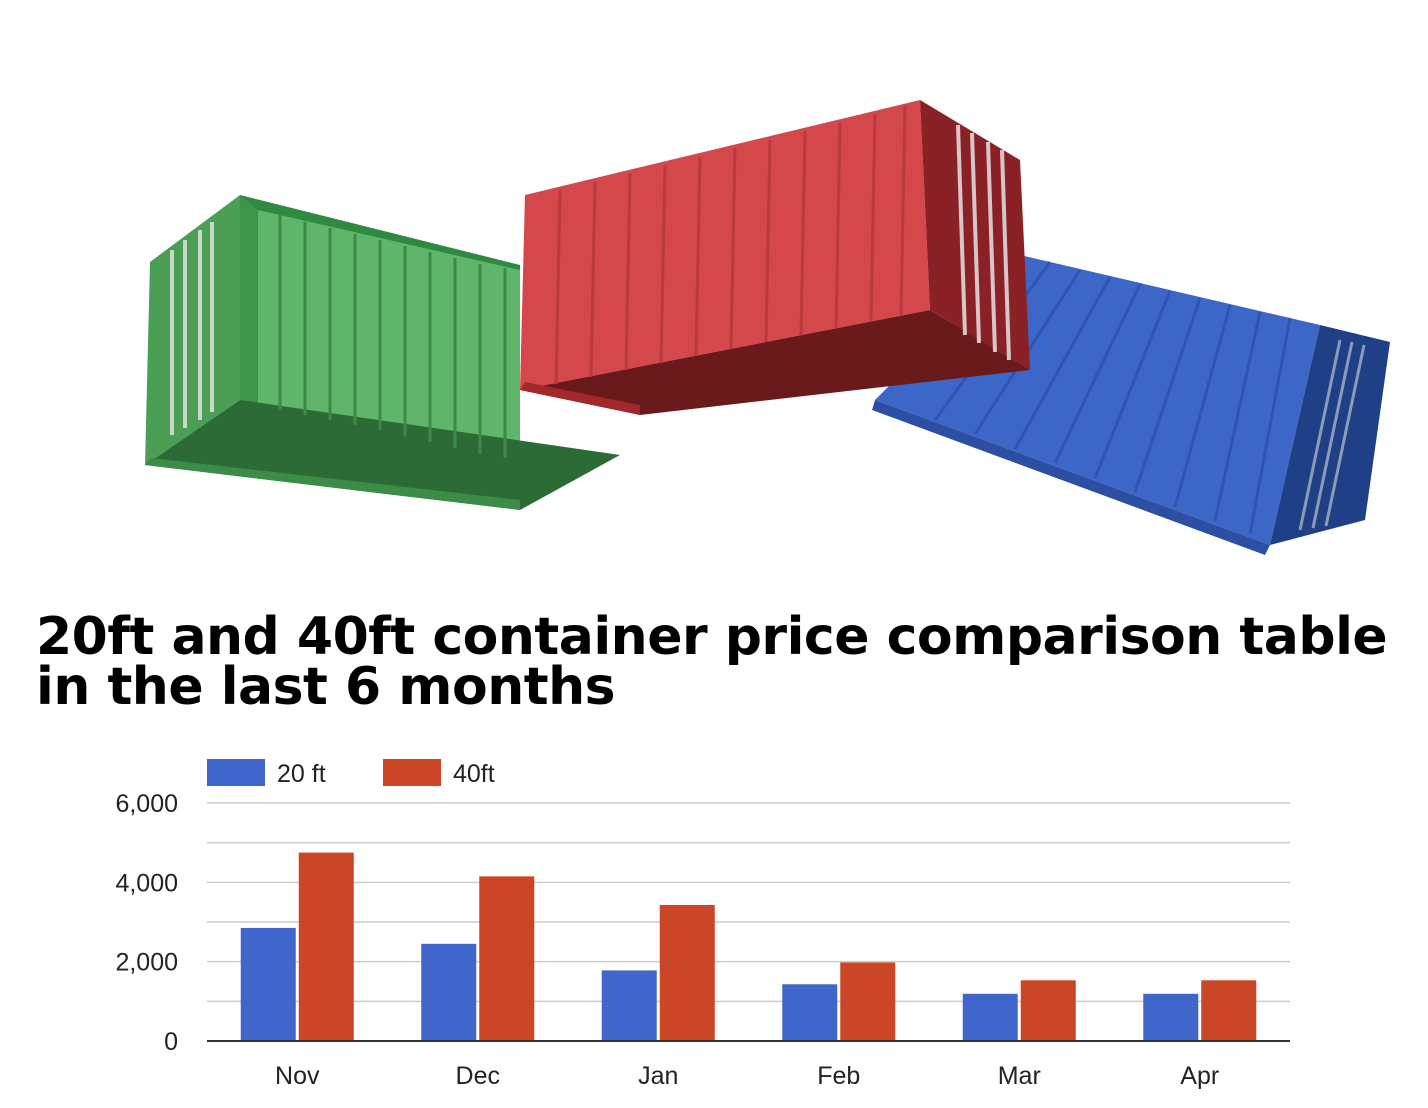 The image size is (1428, 1108). Describe the element at coordinates (1171, 1017) in the screenshot. I see `bar-20ft-apr` at that location.